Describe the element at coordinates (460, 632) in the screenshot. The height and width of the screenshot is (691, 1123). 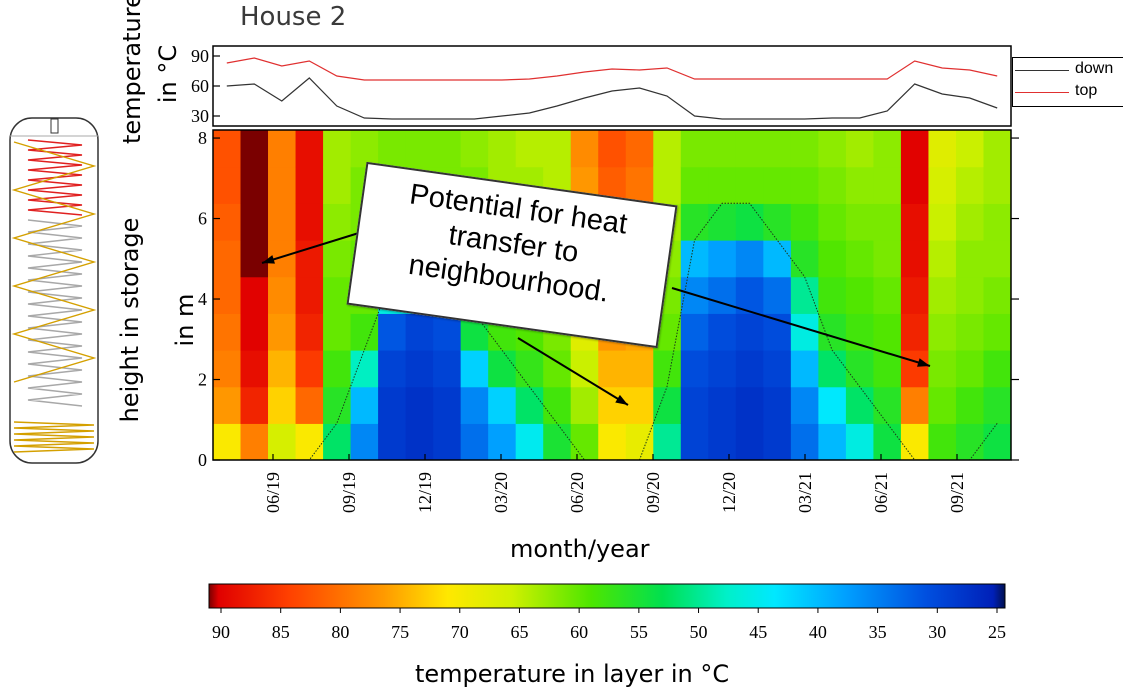
I see `colorbar-tick-label: 70` at that location.